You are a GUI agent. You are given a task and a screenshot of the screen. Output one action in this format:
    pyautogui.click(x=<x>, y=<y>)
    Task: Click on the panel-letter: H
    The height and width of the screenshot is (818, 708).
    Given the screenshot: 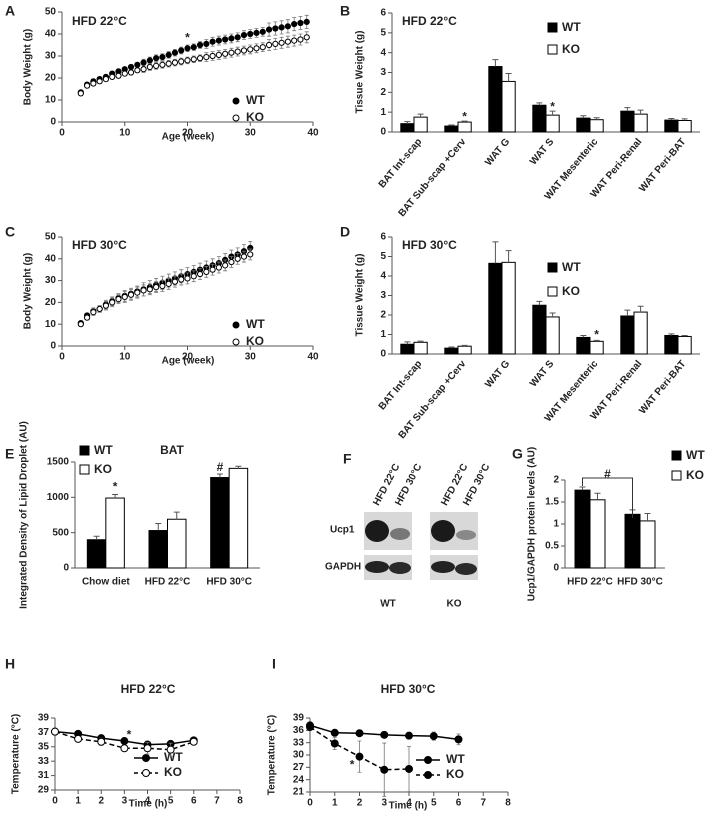 What is the action you would take?
    pyautogui.click(x=10, y=664)
    